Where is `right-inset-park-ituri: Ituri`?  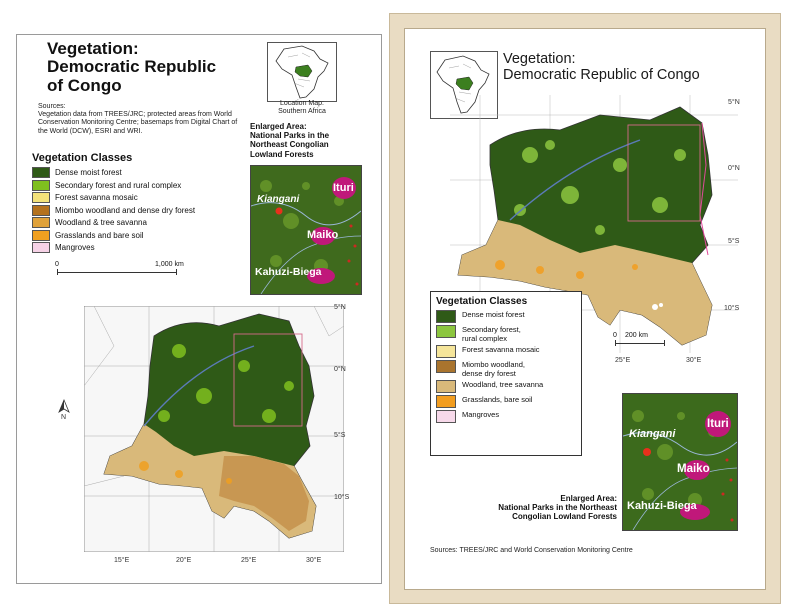
right-inset-park-ituri: Ituri is located at coordinates (718, 424).